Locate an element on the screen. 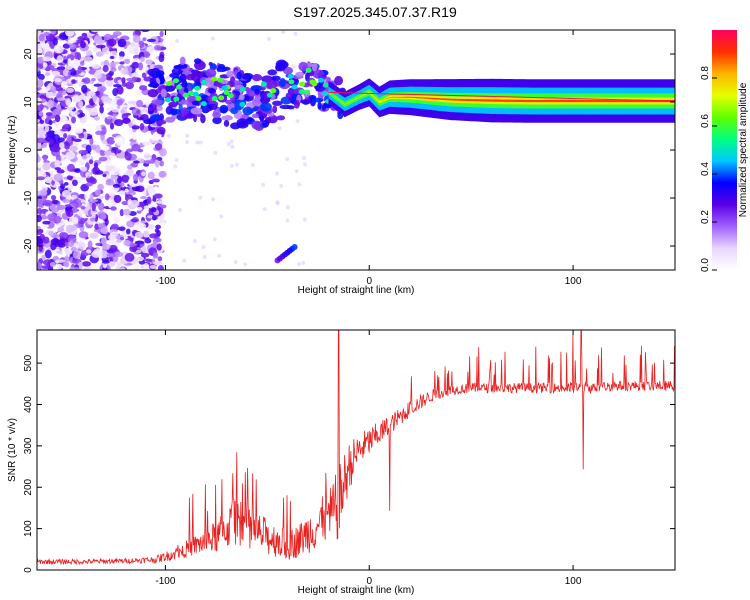 This screenshot has height=600, width=750. spectrogram-ytick-label: 20 is located at coordinates (28, 54).